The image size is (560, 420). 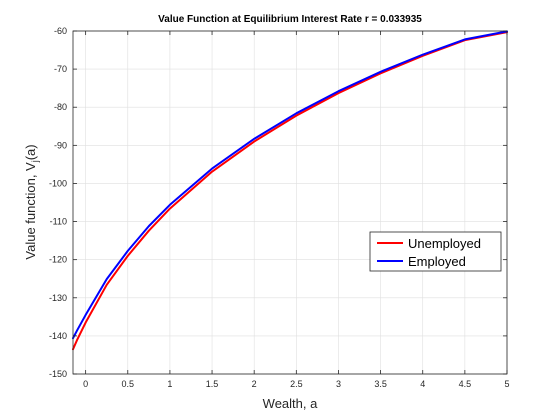 What do you see at coordinates (60, 31) in the screenshot?
I see `y-tick-label: -60` at bounding box center [60, 31].